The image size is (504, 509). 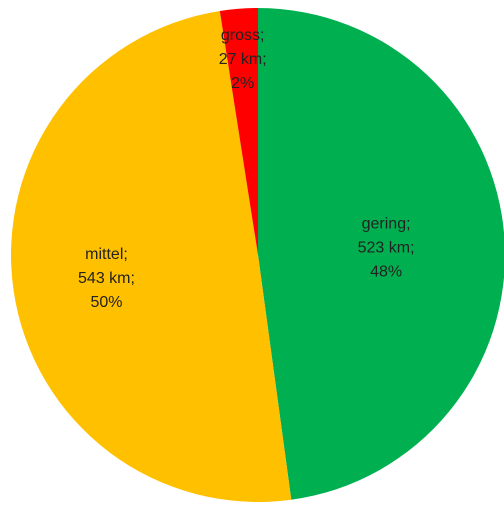 What do you see at coordinates (386, 223) in the screenshot?
I see `slice-label-line: gering;` at bounding box center [386, 223].